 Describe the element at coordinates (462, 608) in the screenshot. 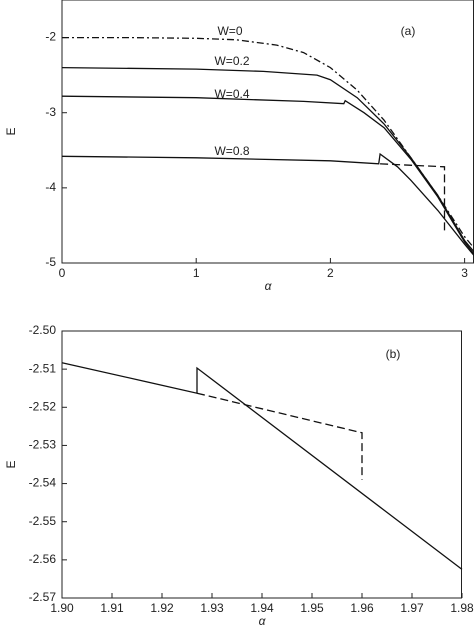

I see `x-tick-label: 1.98` at that location.